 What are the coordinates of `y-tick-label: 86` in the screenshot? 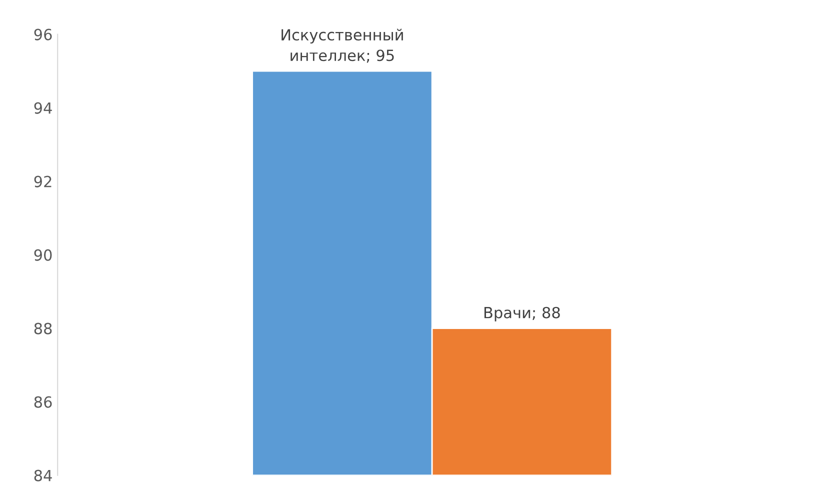 It's located at (43, 402).